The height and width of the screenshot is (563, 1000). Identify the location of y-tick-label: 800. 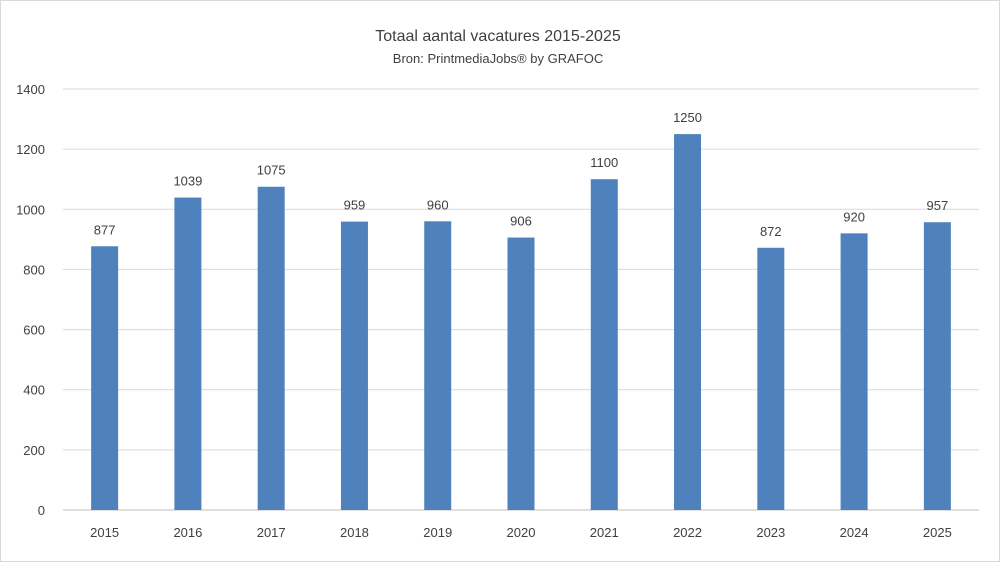
(34, 269).